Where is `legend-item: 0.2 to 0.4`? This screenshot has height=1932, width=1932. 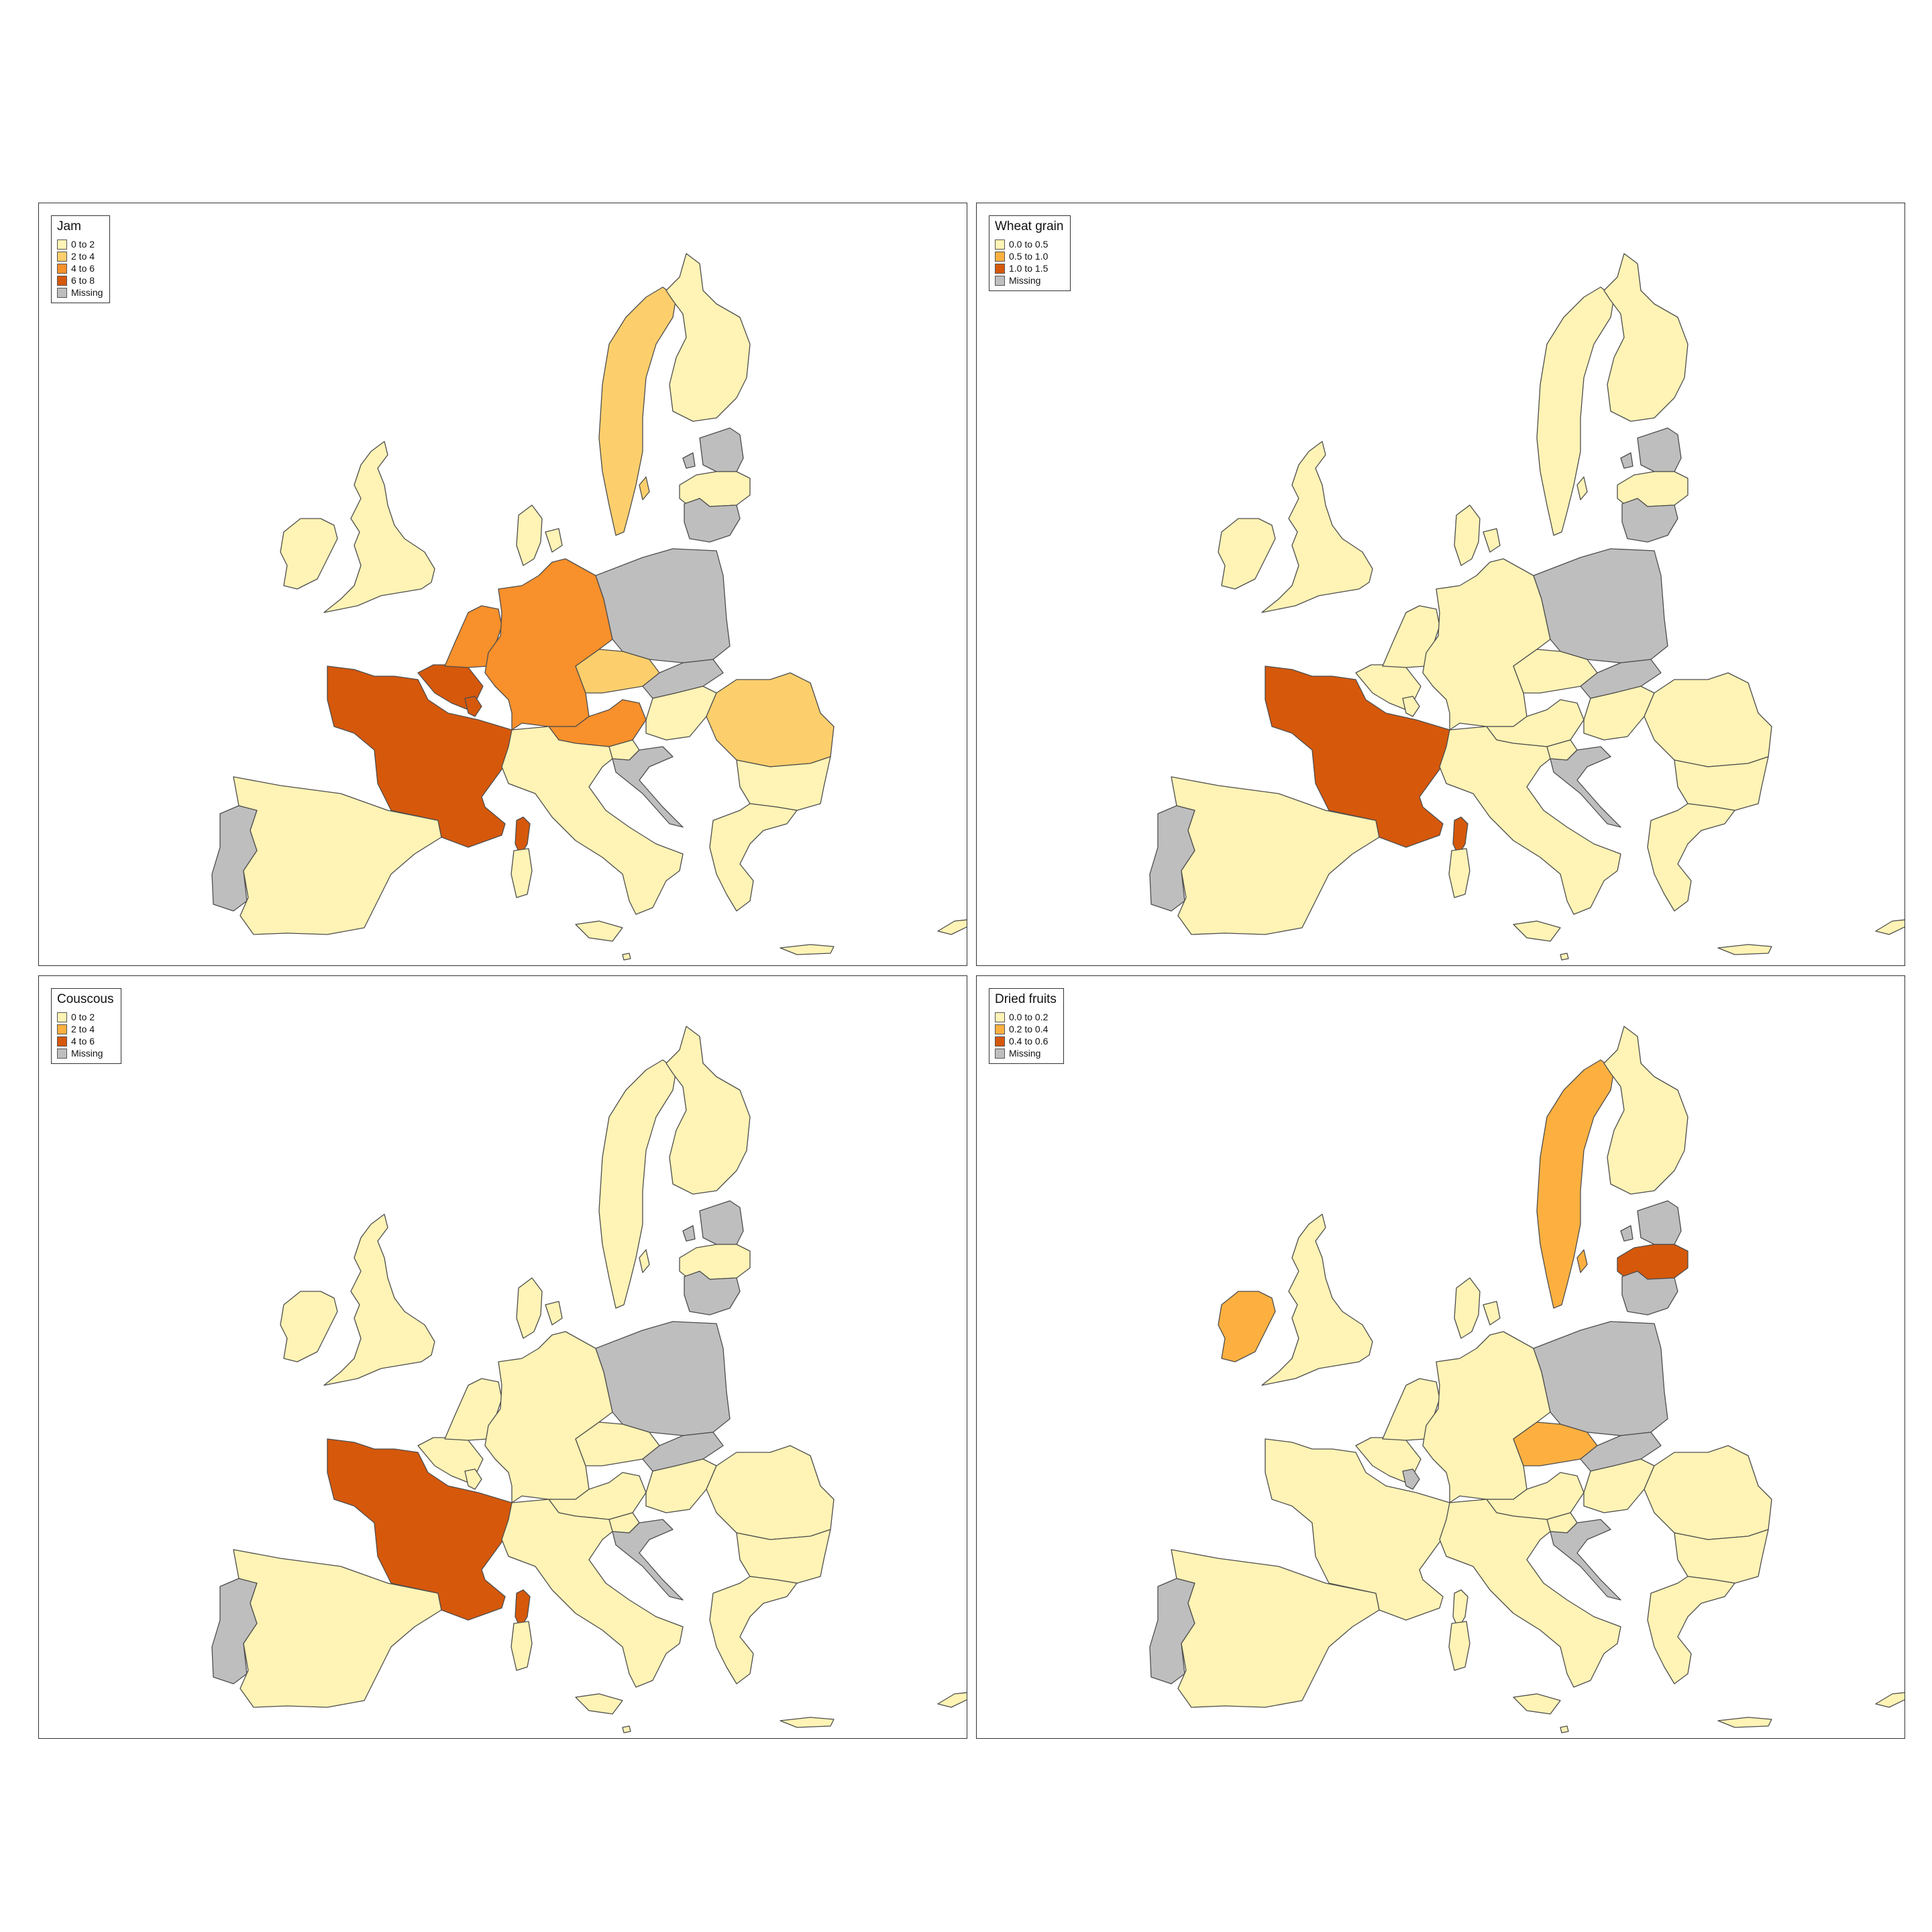
legend-item: 0.2 to 0.4 is located at coordinates (1026, 1029).